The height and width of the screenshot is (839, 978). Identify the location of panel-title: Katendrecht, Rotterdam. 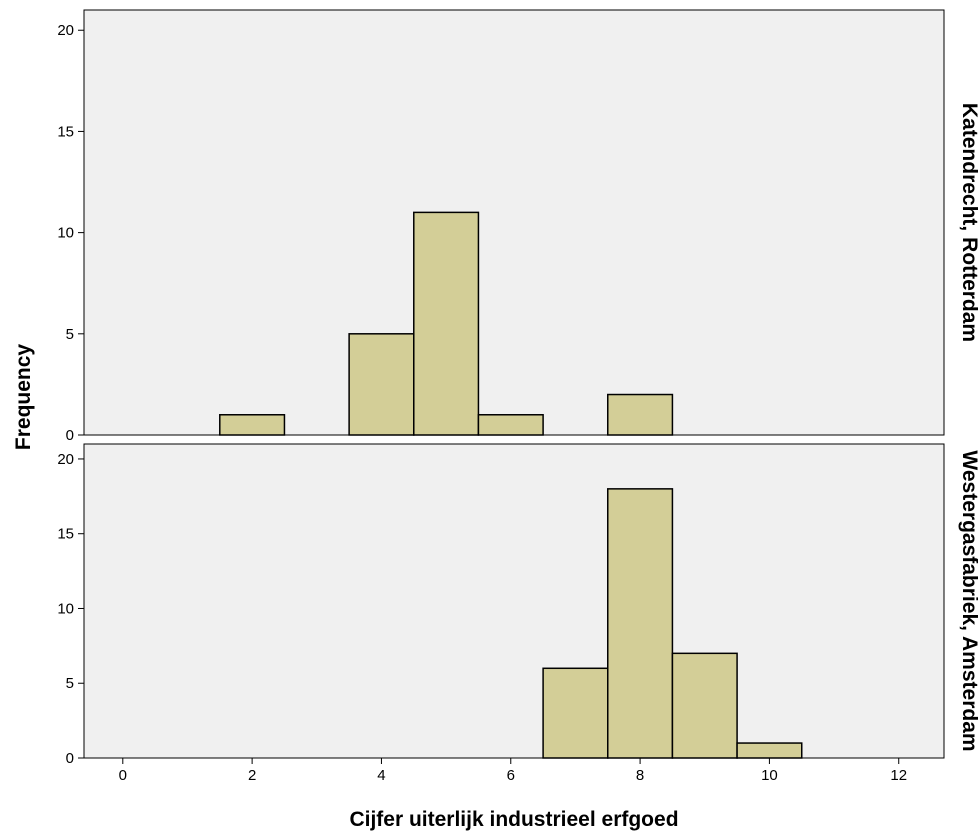
(968, 222).